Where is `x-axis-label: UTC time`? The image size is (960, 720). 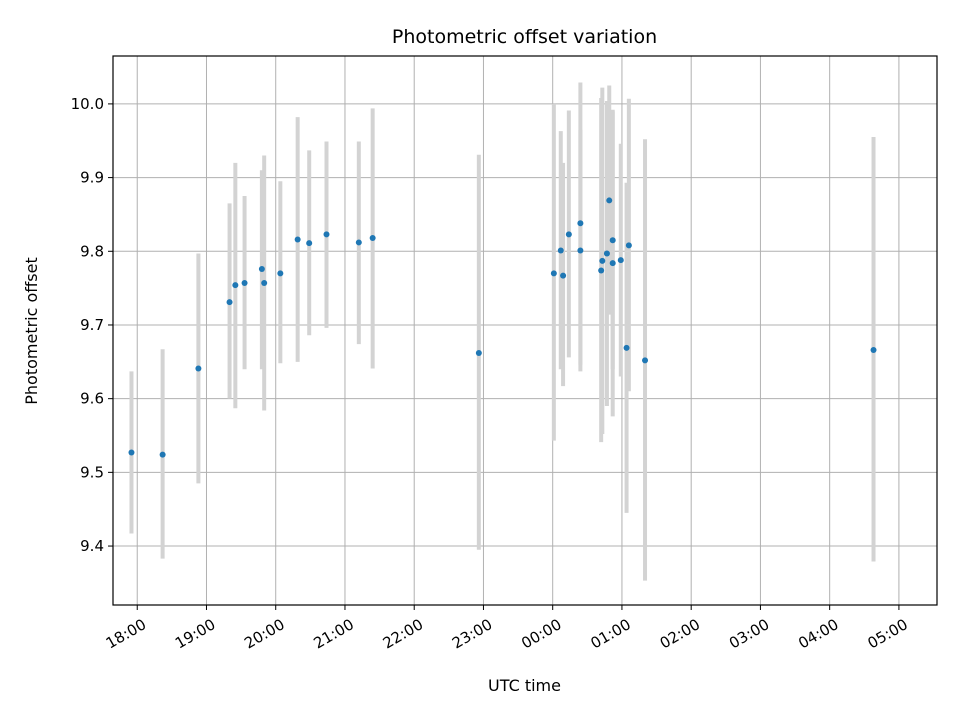
x-axis-label: UTC time is located at coordinates (524, 685).